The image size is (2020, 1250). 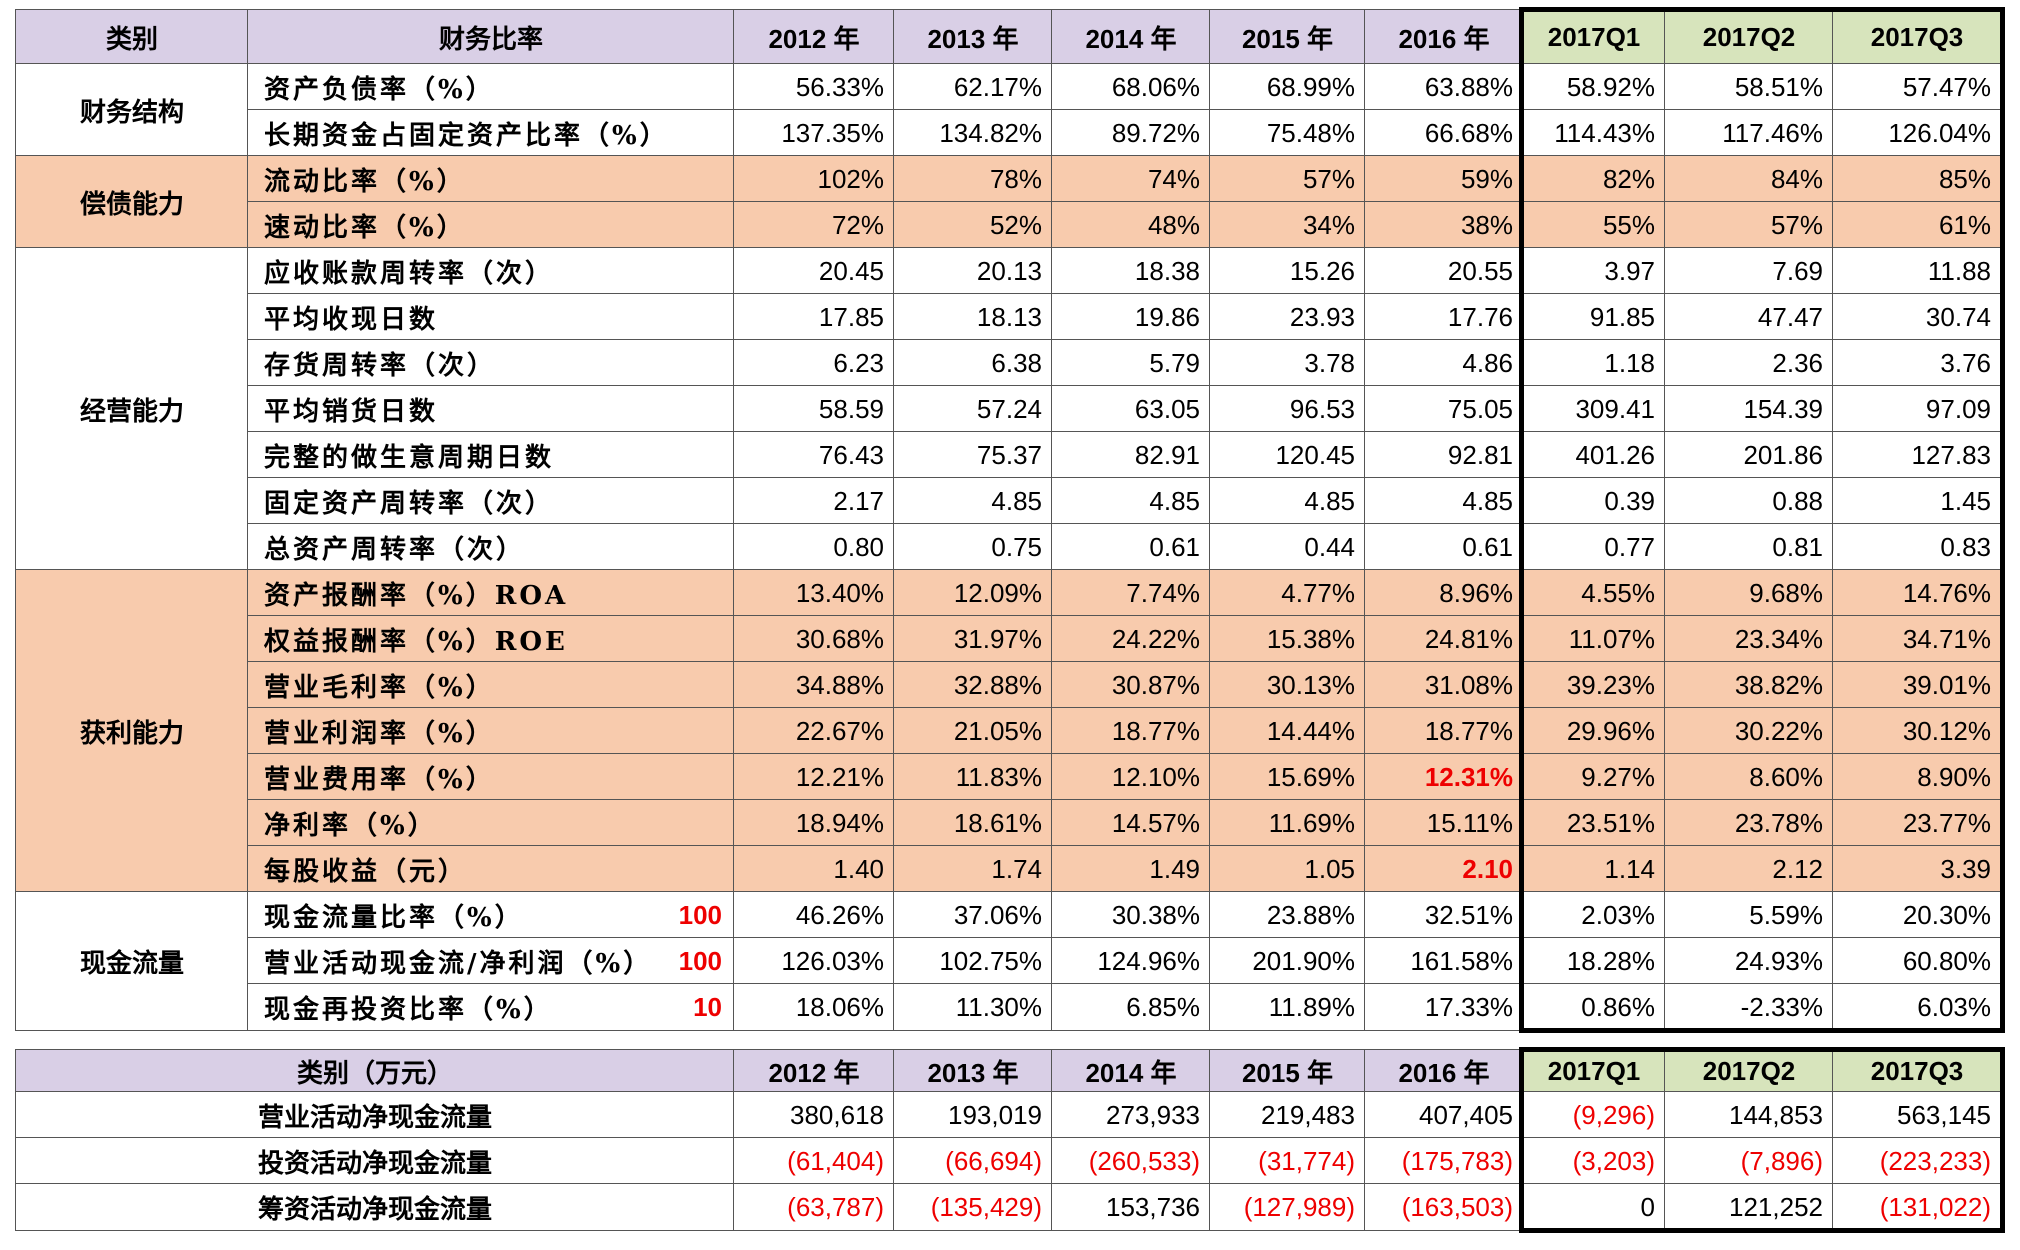 What do you see at coordinates (1015, 178) in the screenshot?
I see `cell-text: 78%` at bounding box center [1015, 178].